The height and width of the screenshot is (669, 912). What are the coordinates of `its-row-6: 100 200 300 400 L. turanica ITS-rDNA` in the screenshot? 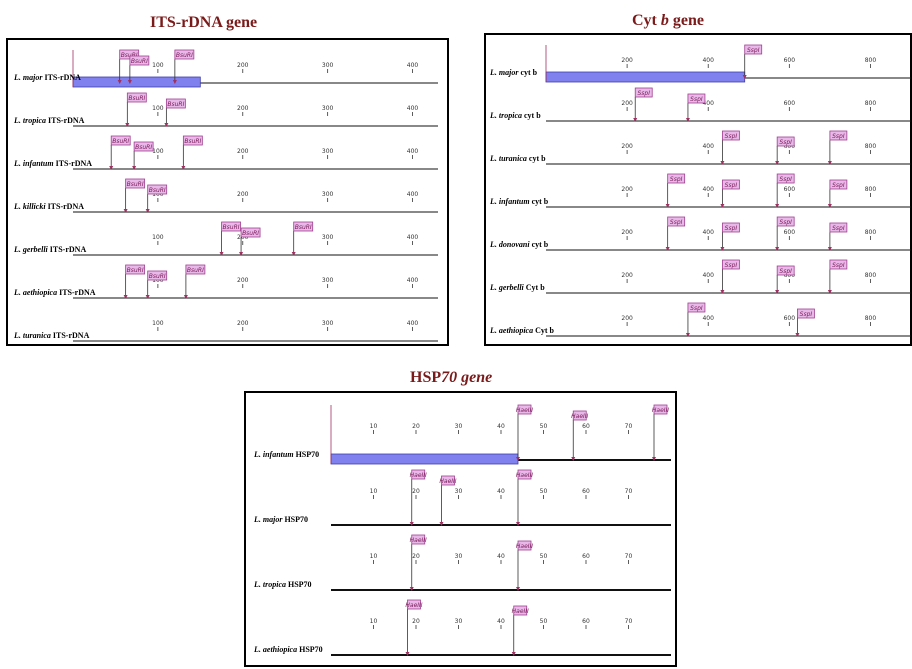 It's located at (225, 331).